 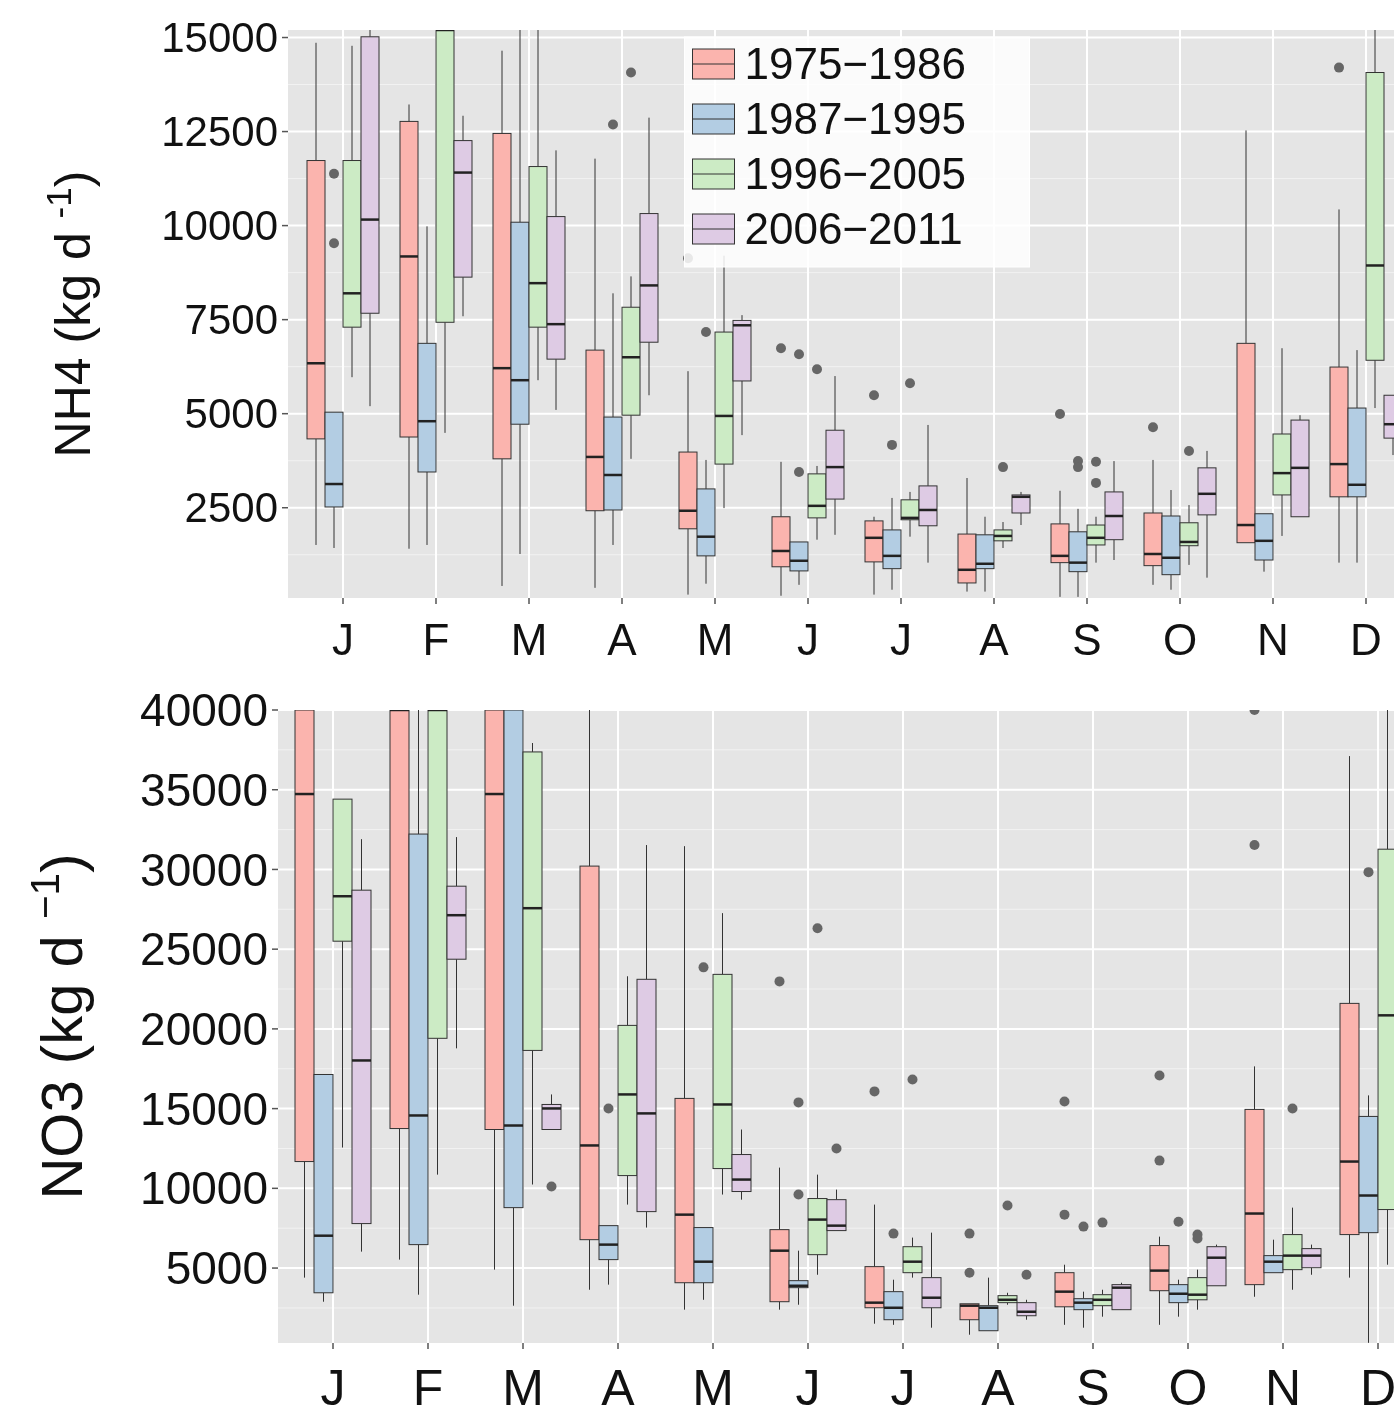 What do you see at coordinates (855, 174) in the screenshot?
I see `legend-label: 1996−2005` at bounding box center [855, 174].